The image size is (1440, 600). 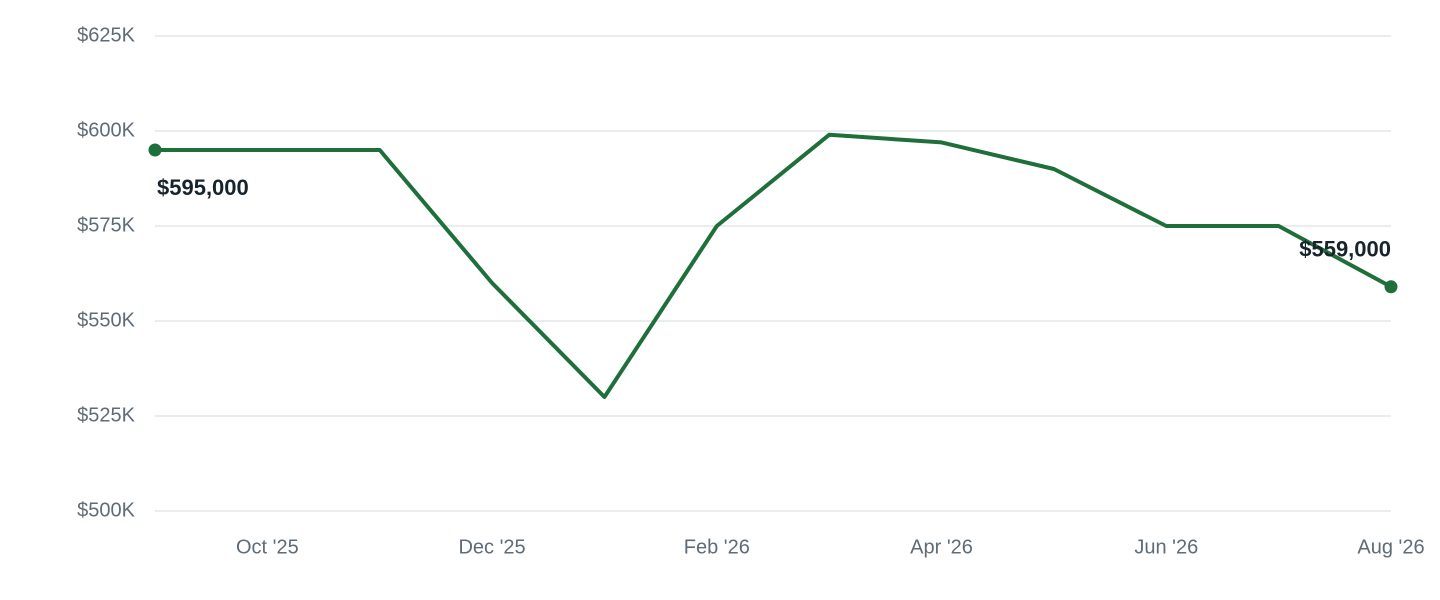 What do you see at coordinates (1166, 547) in the screenshot?
I see `x-tick-label: Jun '26` at bounding box center [1166, 547].